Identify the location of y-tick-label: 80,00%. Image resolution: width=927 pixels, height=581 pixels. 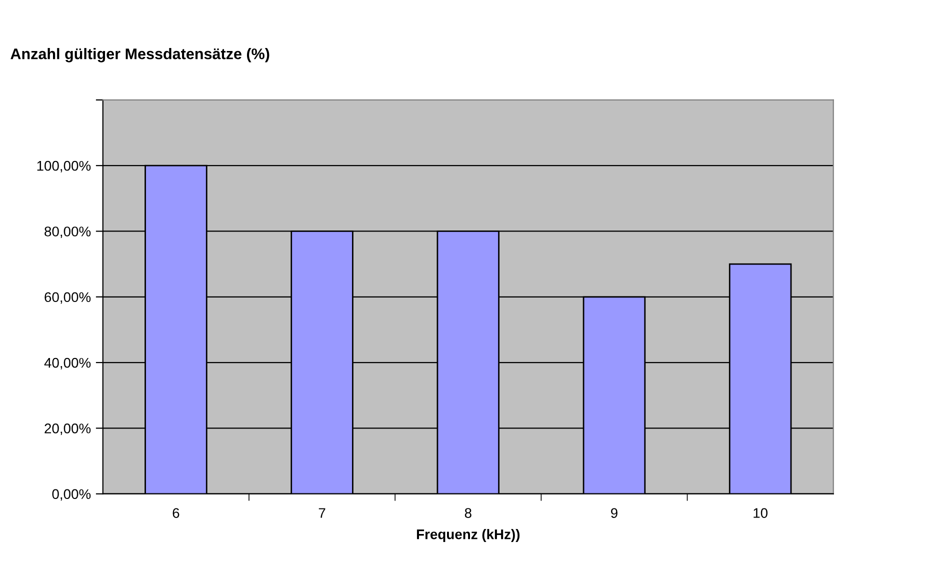
(67, 232).